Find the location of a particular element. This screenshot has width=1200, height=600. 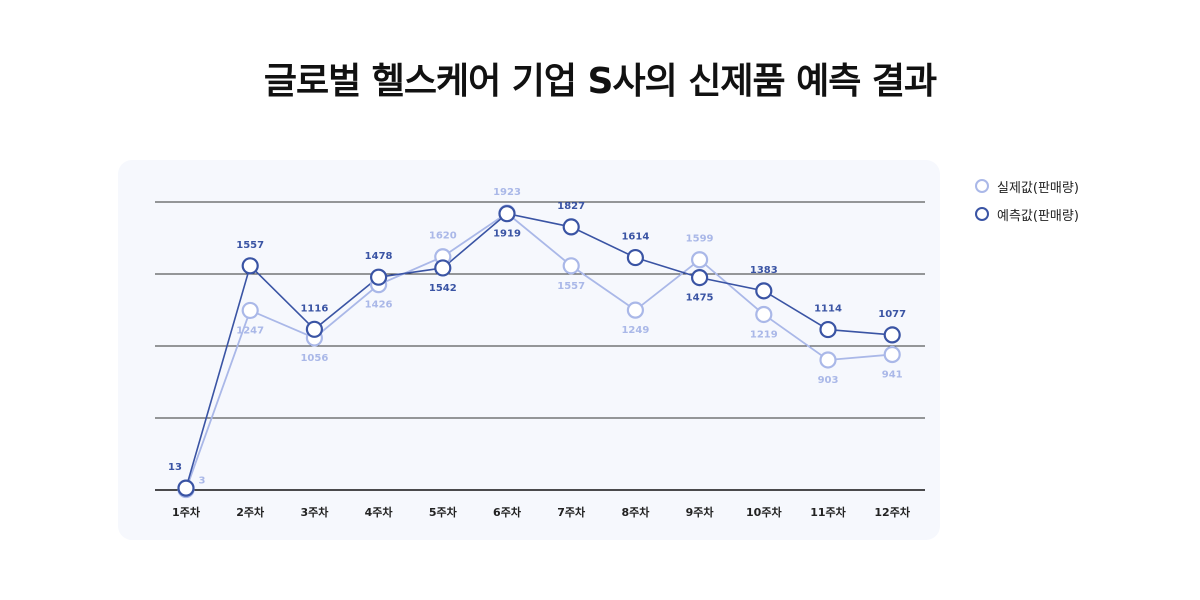

actual-data-label: 1599 is located at coordinates (700, 239).